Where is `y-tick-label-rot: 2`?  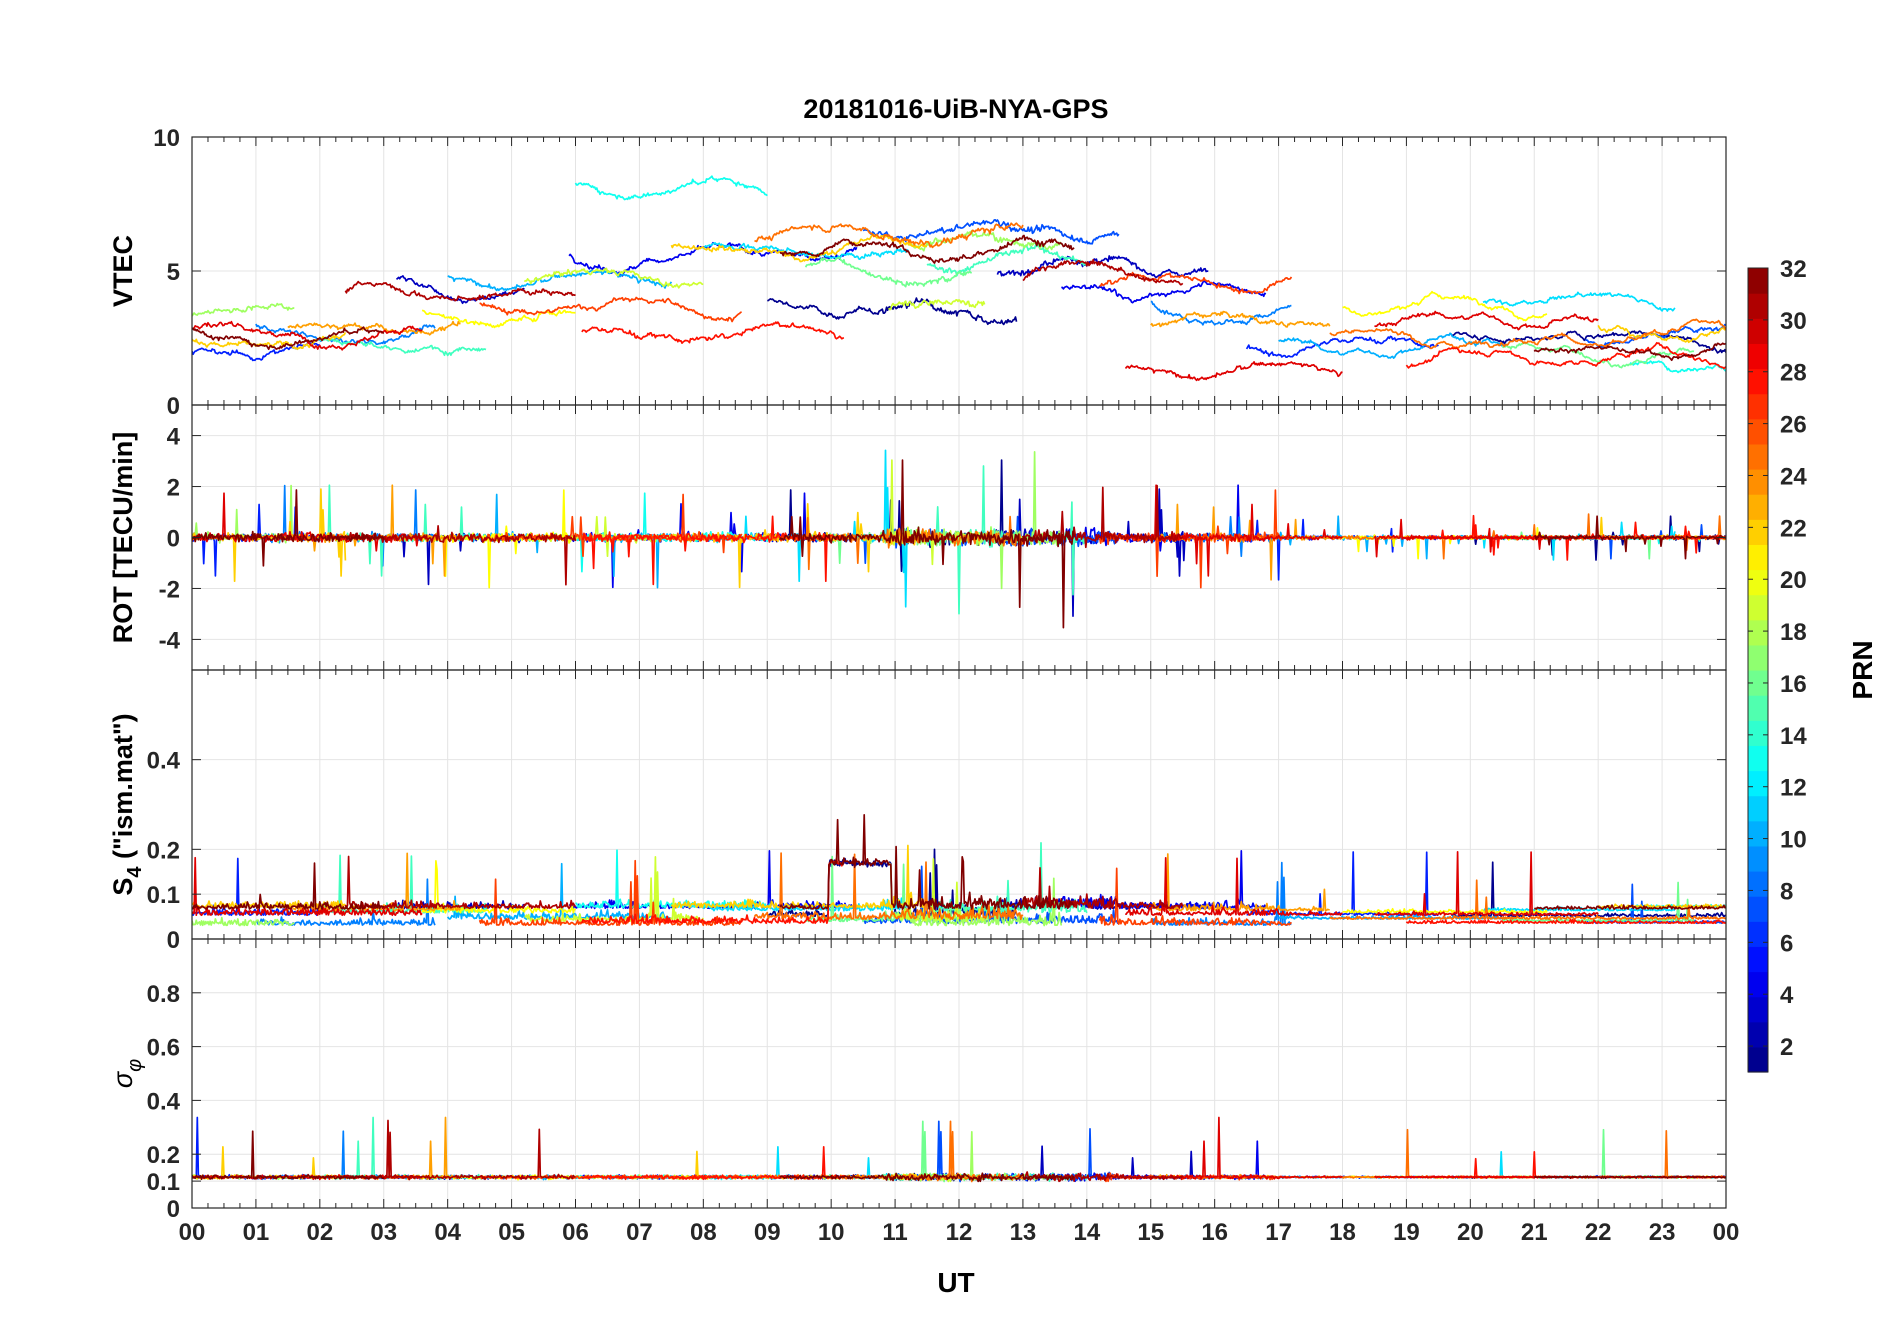
y-tick-label-rot: 2 is located at coordinates (173, 488).